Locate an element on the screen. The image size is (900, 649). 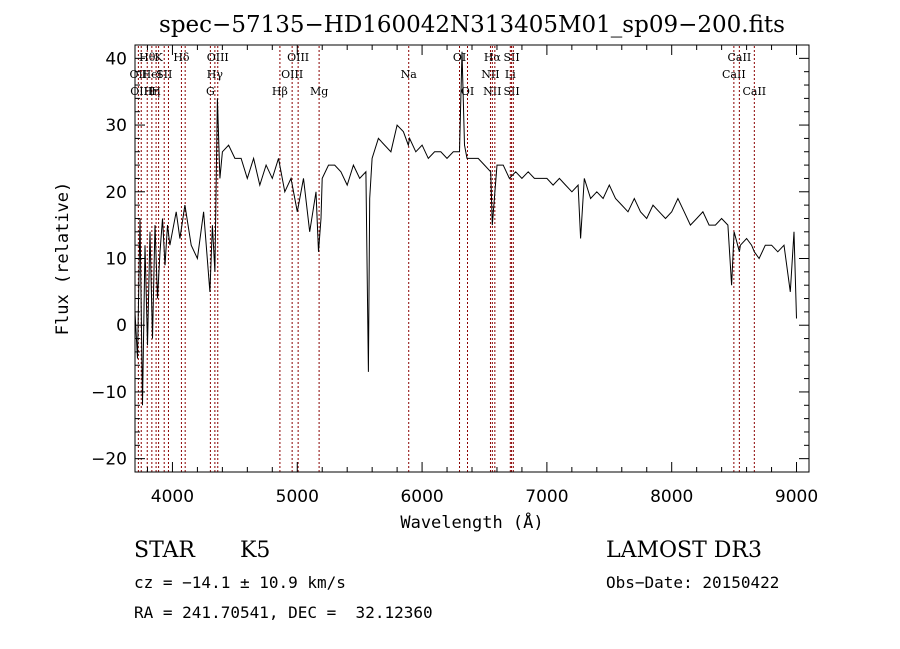
line-marker-label: G is located at coordinates (210, 91).